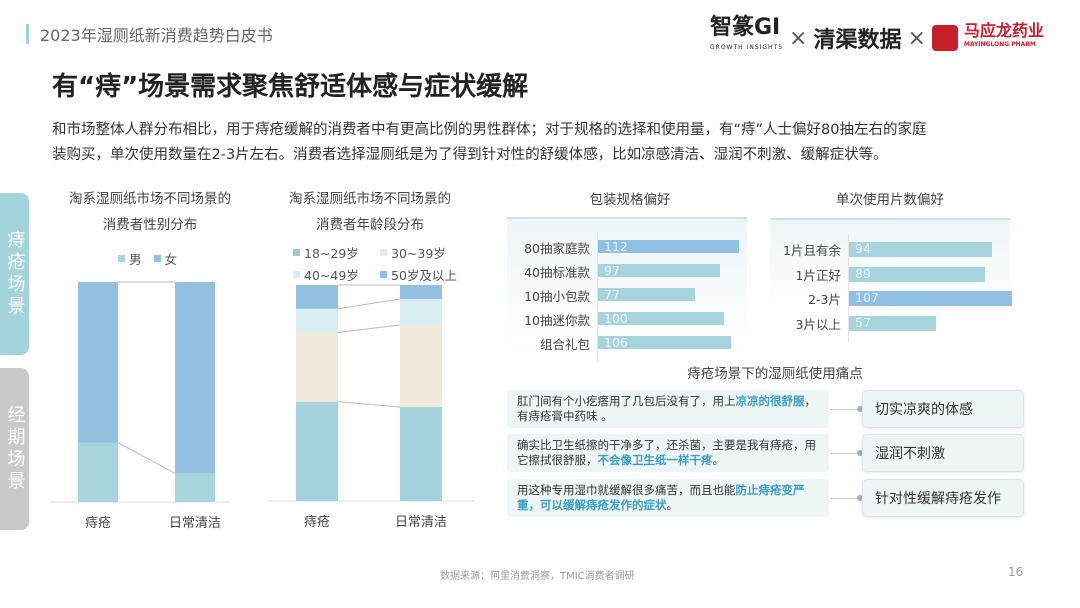 The width and height of the screenshot is (1080, 608). Describe the element at coordinates (418, 253) in the screenshot. I see `legend-label: 30~39岁` at that location.